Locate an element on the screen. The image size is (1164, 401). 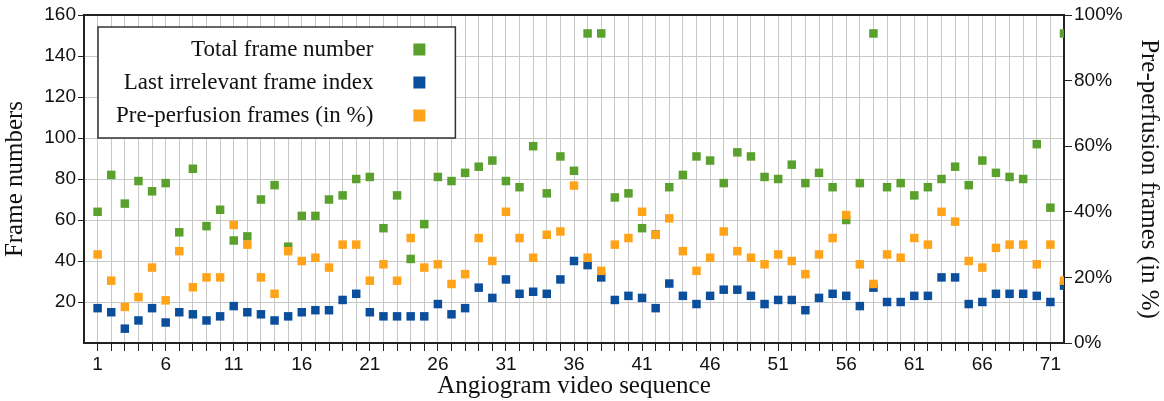
x-tick-label: 71 is located at coordinates (1050, 363).